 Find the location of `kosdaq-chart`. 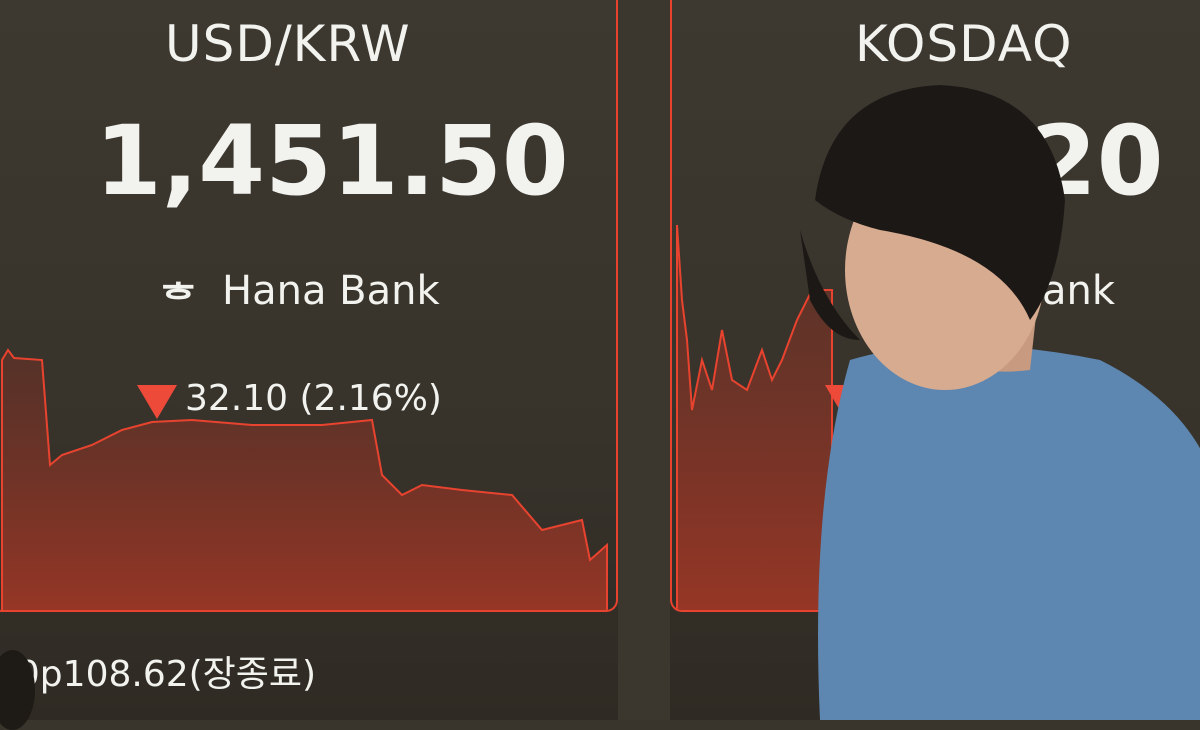

kosdaq-chart is located at coordinates (754, 417).